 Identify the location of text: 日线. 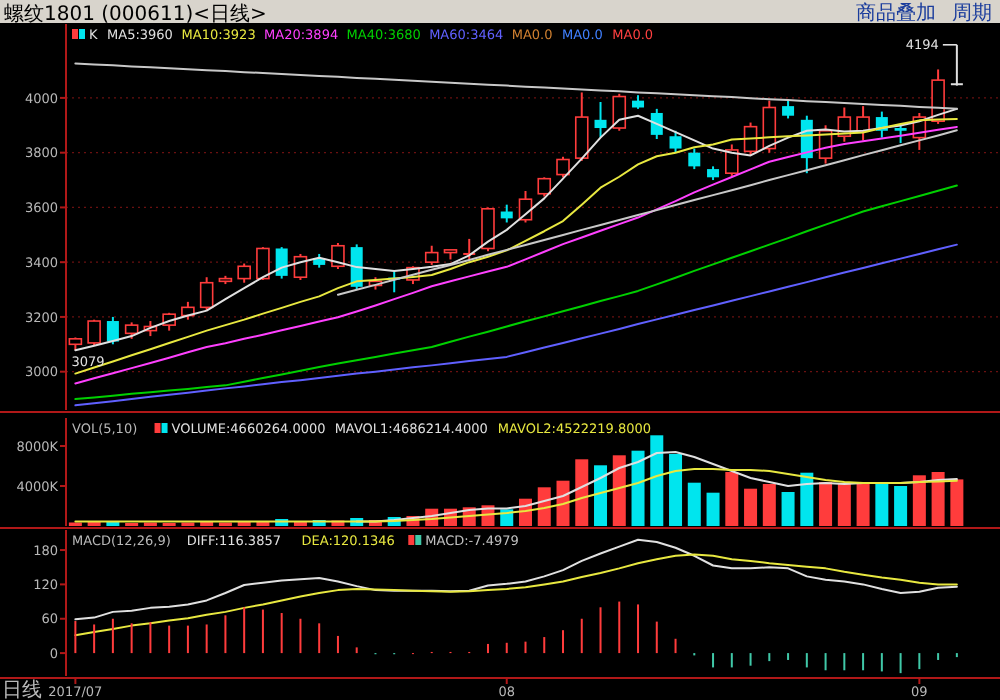
(22, 689).